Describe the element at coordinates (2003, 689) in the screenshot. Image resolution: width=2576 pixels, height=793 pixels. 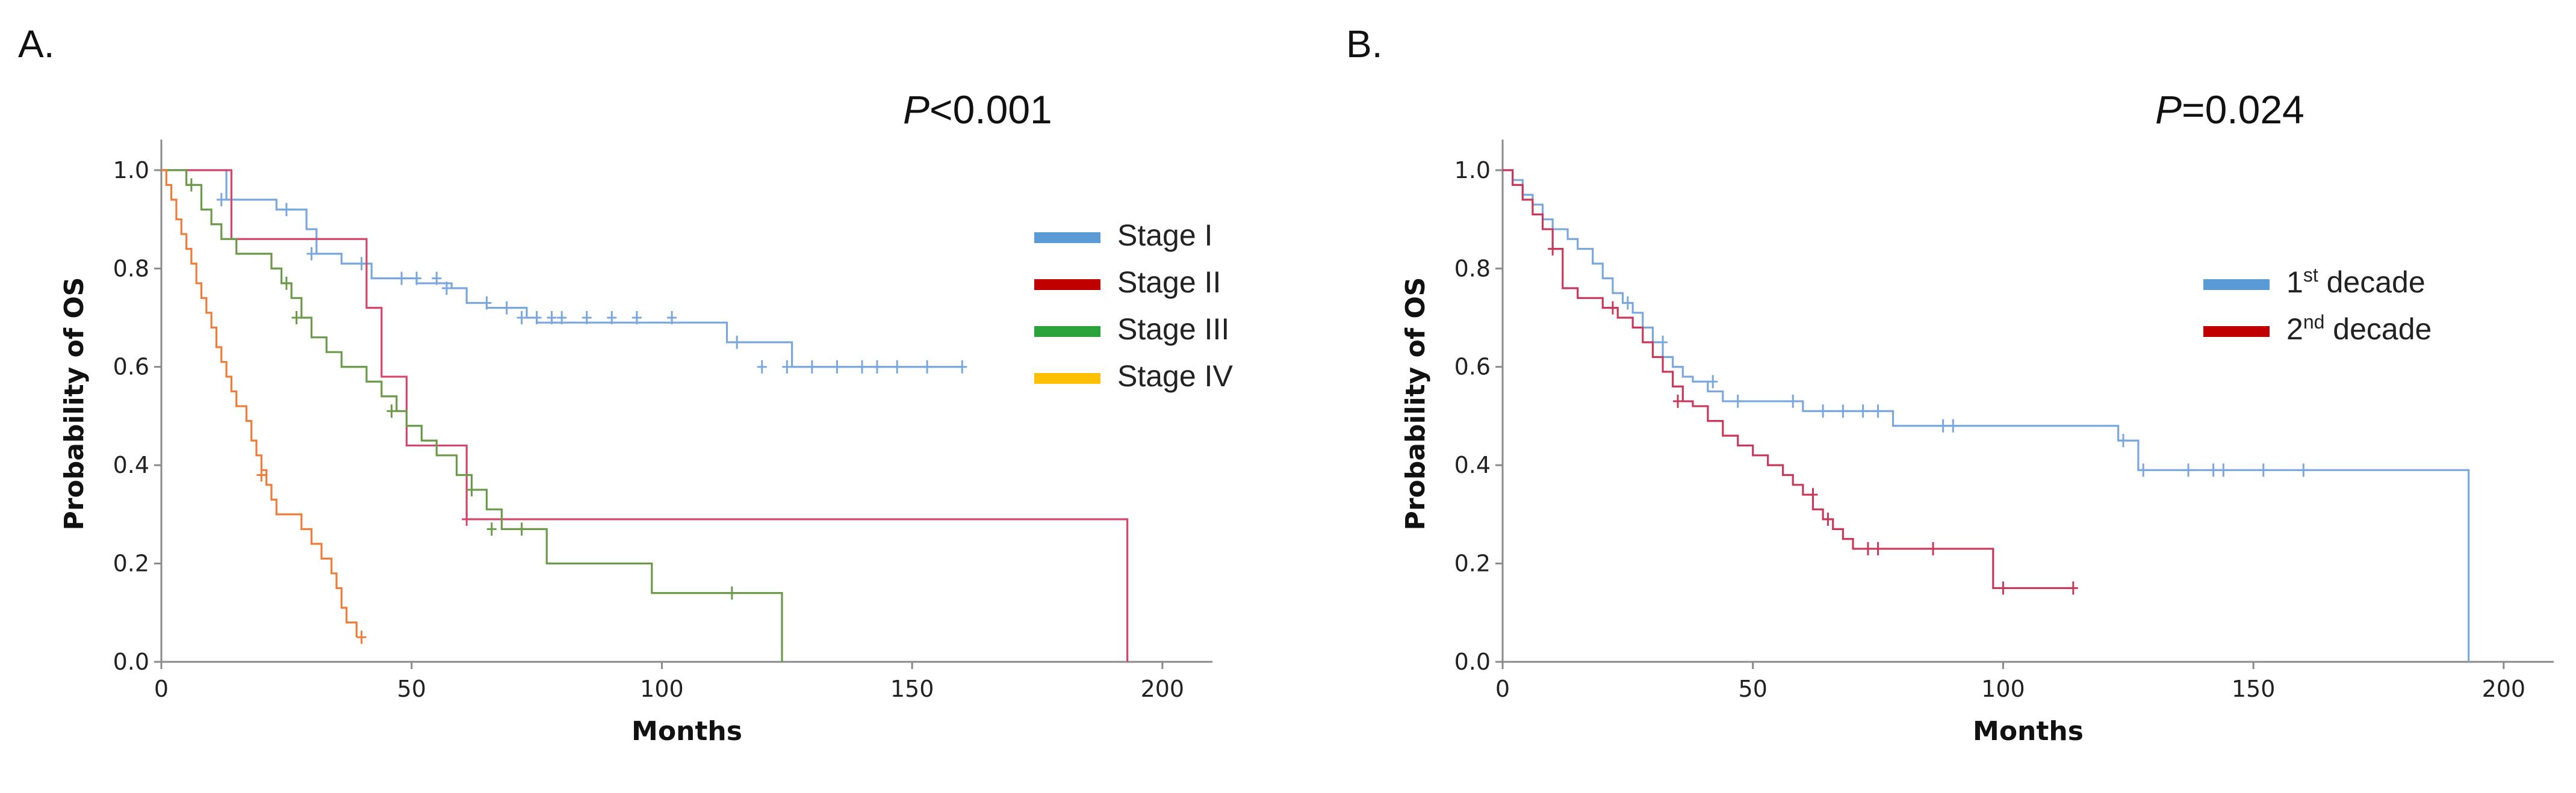
I see `x-tick-label: 100` at that location.